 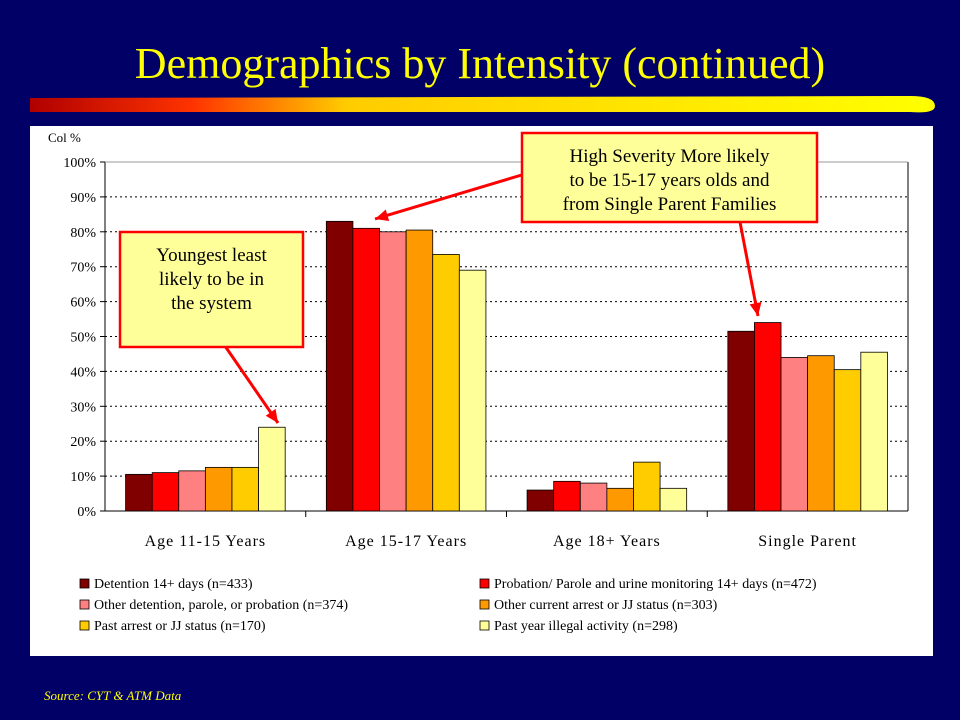 I want to click on callout-text-line: to be 15-17 years olds and, so click(x=670, y=180).